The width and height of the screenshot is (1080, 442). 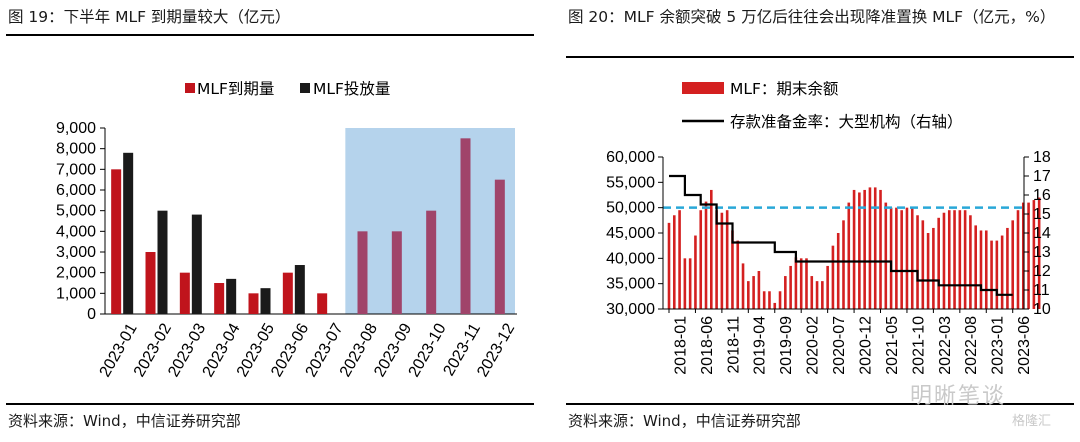 What do you see at coordinates (958, 396) in the screenshot?
I see `watermark: 明晰笔谈` at bounding box center [958, 396].